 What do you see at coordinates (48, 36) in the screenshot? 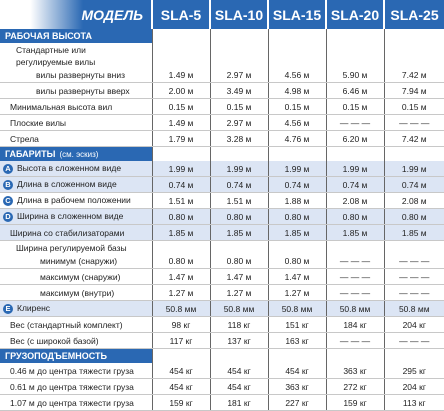
I see `section-title: РАБОЧАЯ ВЫСОТА` at bounding box center [48, 36].